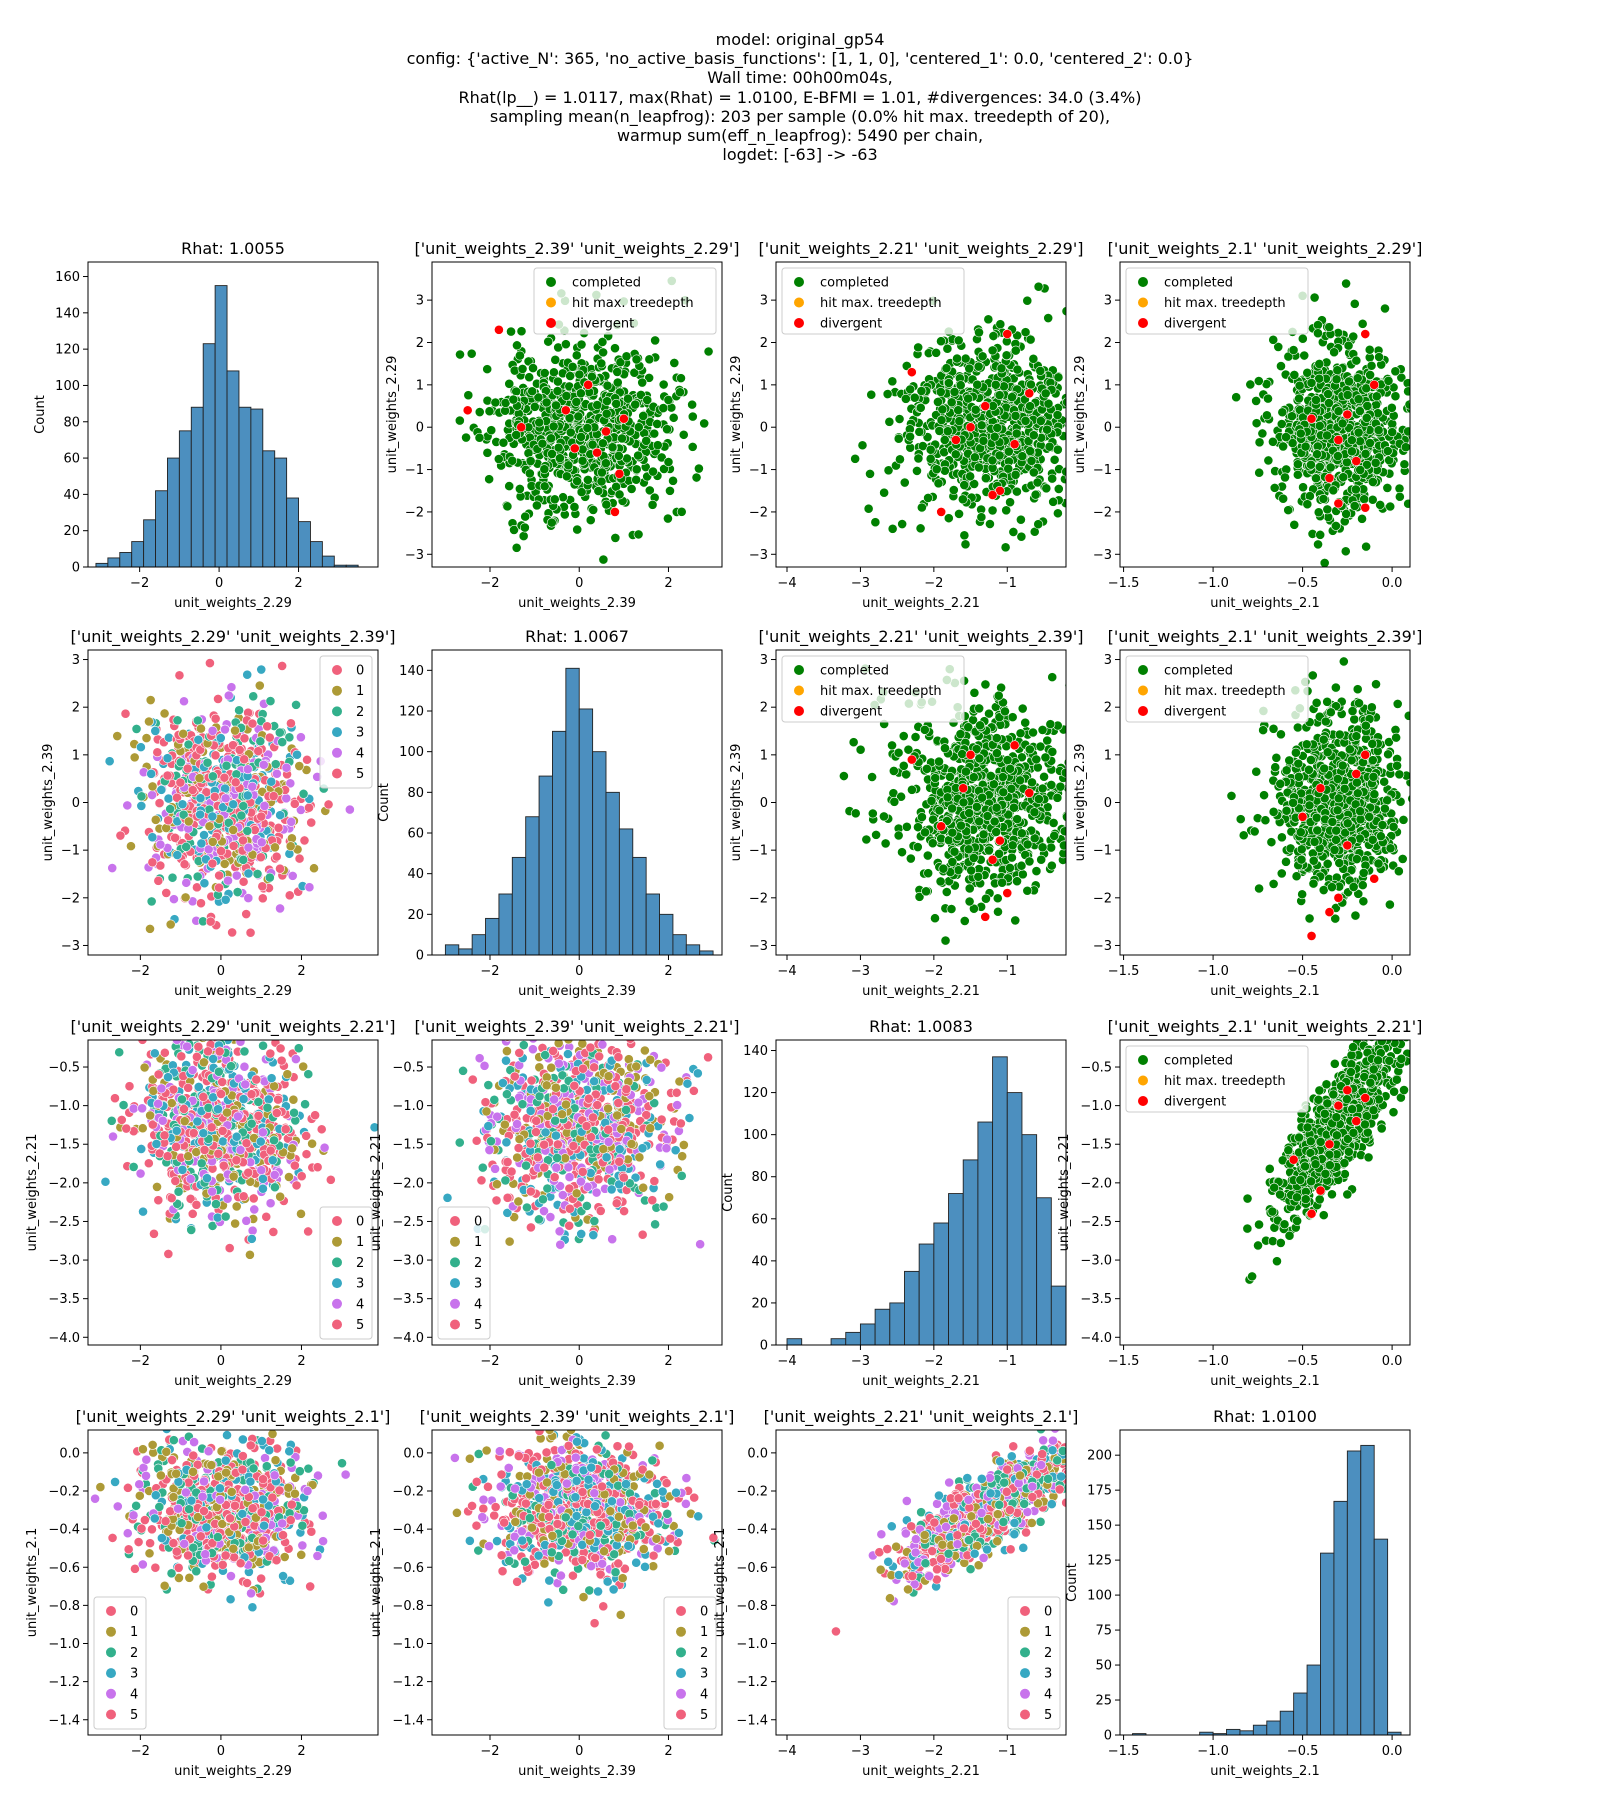 This screenshot has width=1600, height=1800. What do you see at coordinates (764, 385) in the screenshot?
I see `y-tick-label: 1` at bounding box center [764, 385].